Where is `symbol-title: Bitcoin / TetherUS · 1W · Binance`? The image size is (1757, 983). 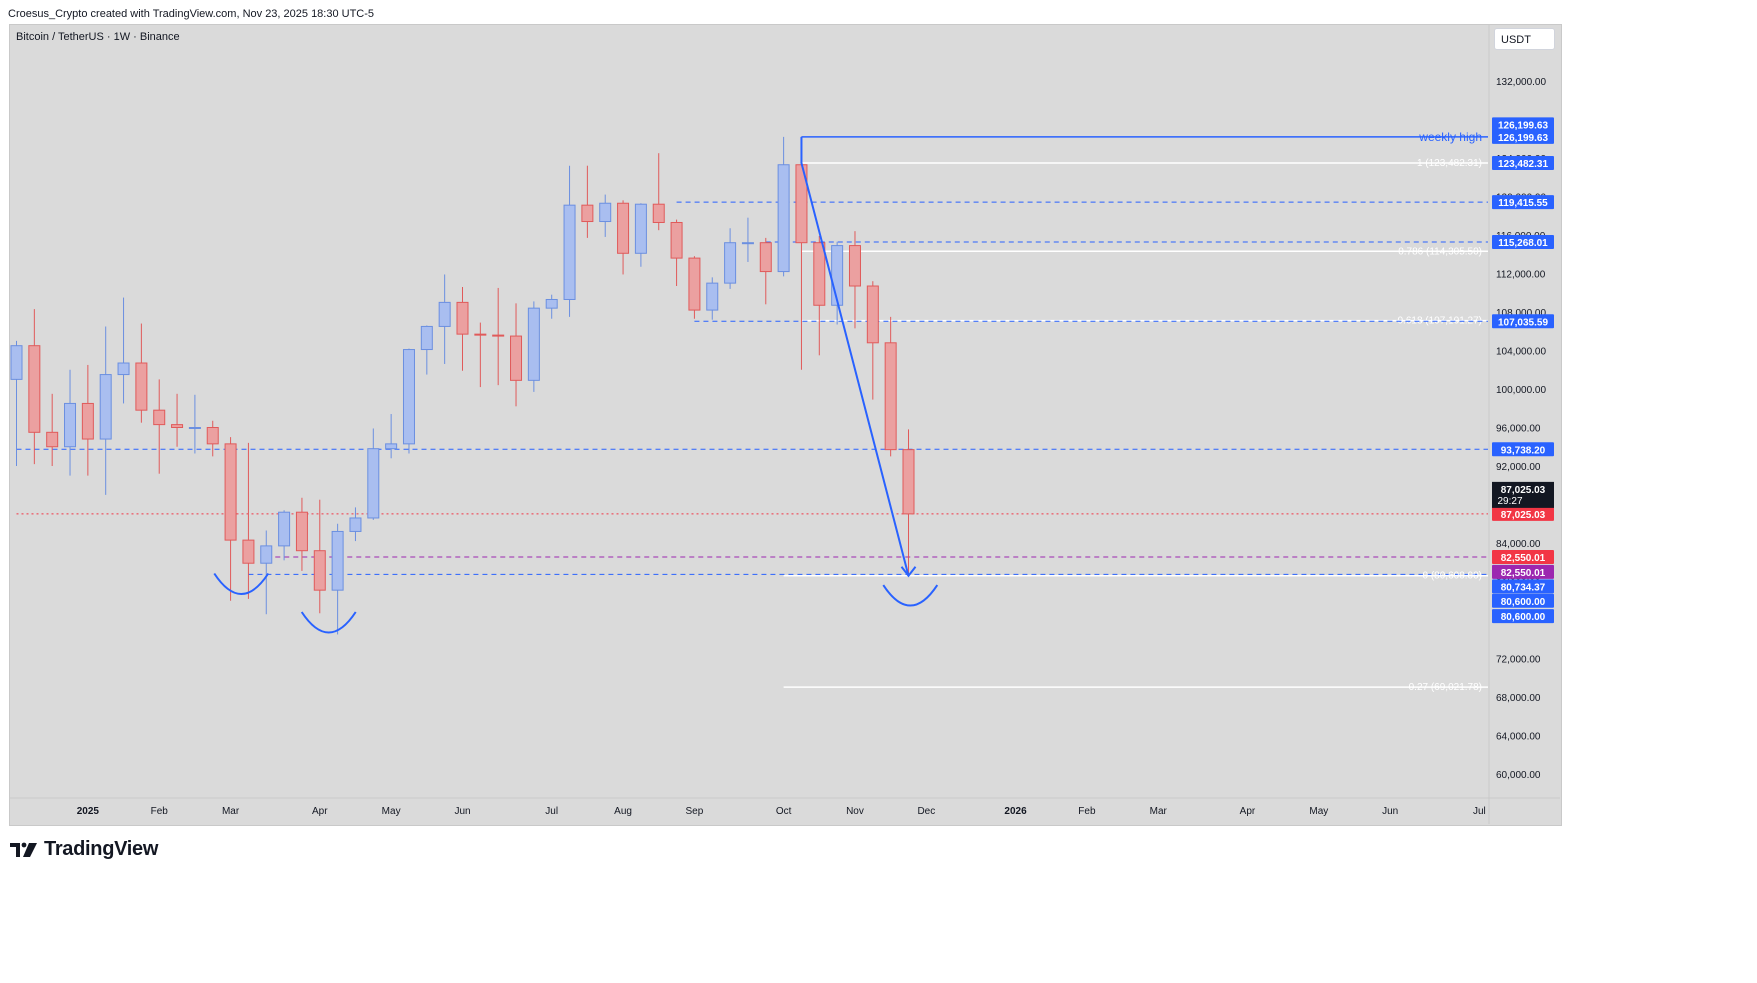 symbol-title: Bitcoin / TetherUS · 1W · Binance is located at coordinates (98, 37).